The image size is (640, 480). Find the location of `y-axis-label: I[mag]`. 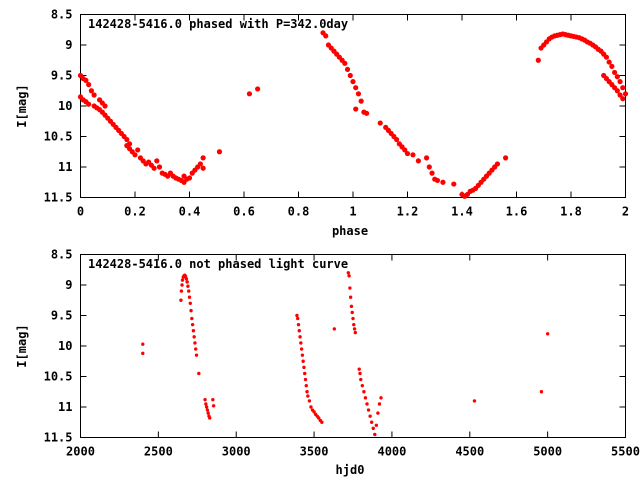

y-axis-label: I[mag] is located at coordinates (22, 105).